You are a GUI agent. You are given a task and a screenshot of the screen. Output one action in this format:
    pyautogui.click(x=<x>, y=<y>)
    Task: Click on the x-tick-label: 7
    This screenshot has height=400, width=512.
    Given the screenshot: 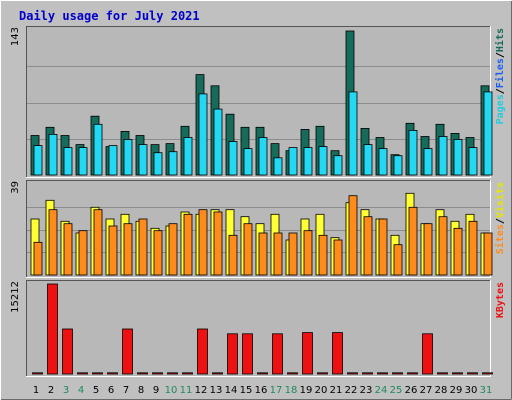 What is the action you would take?
    pyautogui.click(x=126, y=390)
    